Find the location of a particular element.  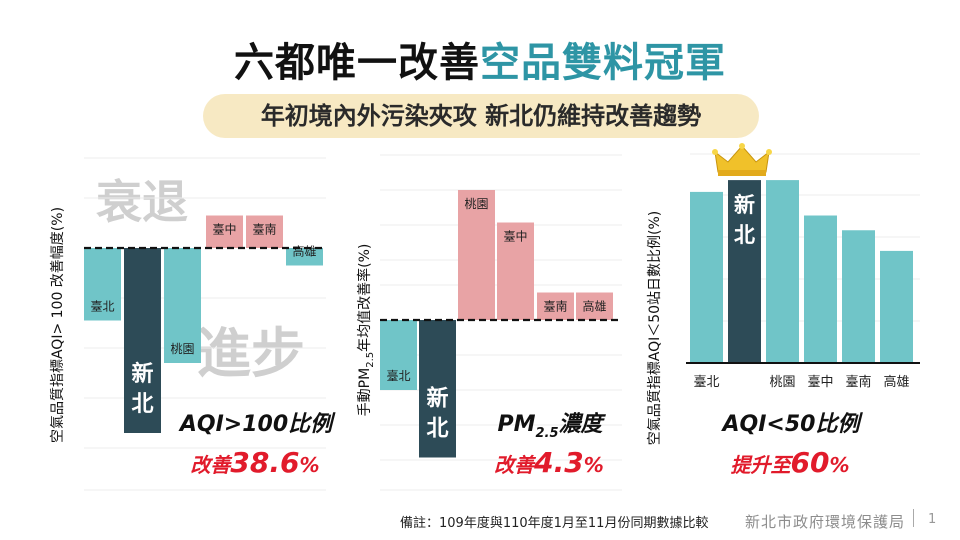

y-axis-label-part: 手動PM is located at coordinates (365, 392).